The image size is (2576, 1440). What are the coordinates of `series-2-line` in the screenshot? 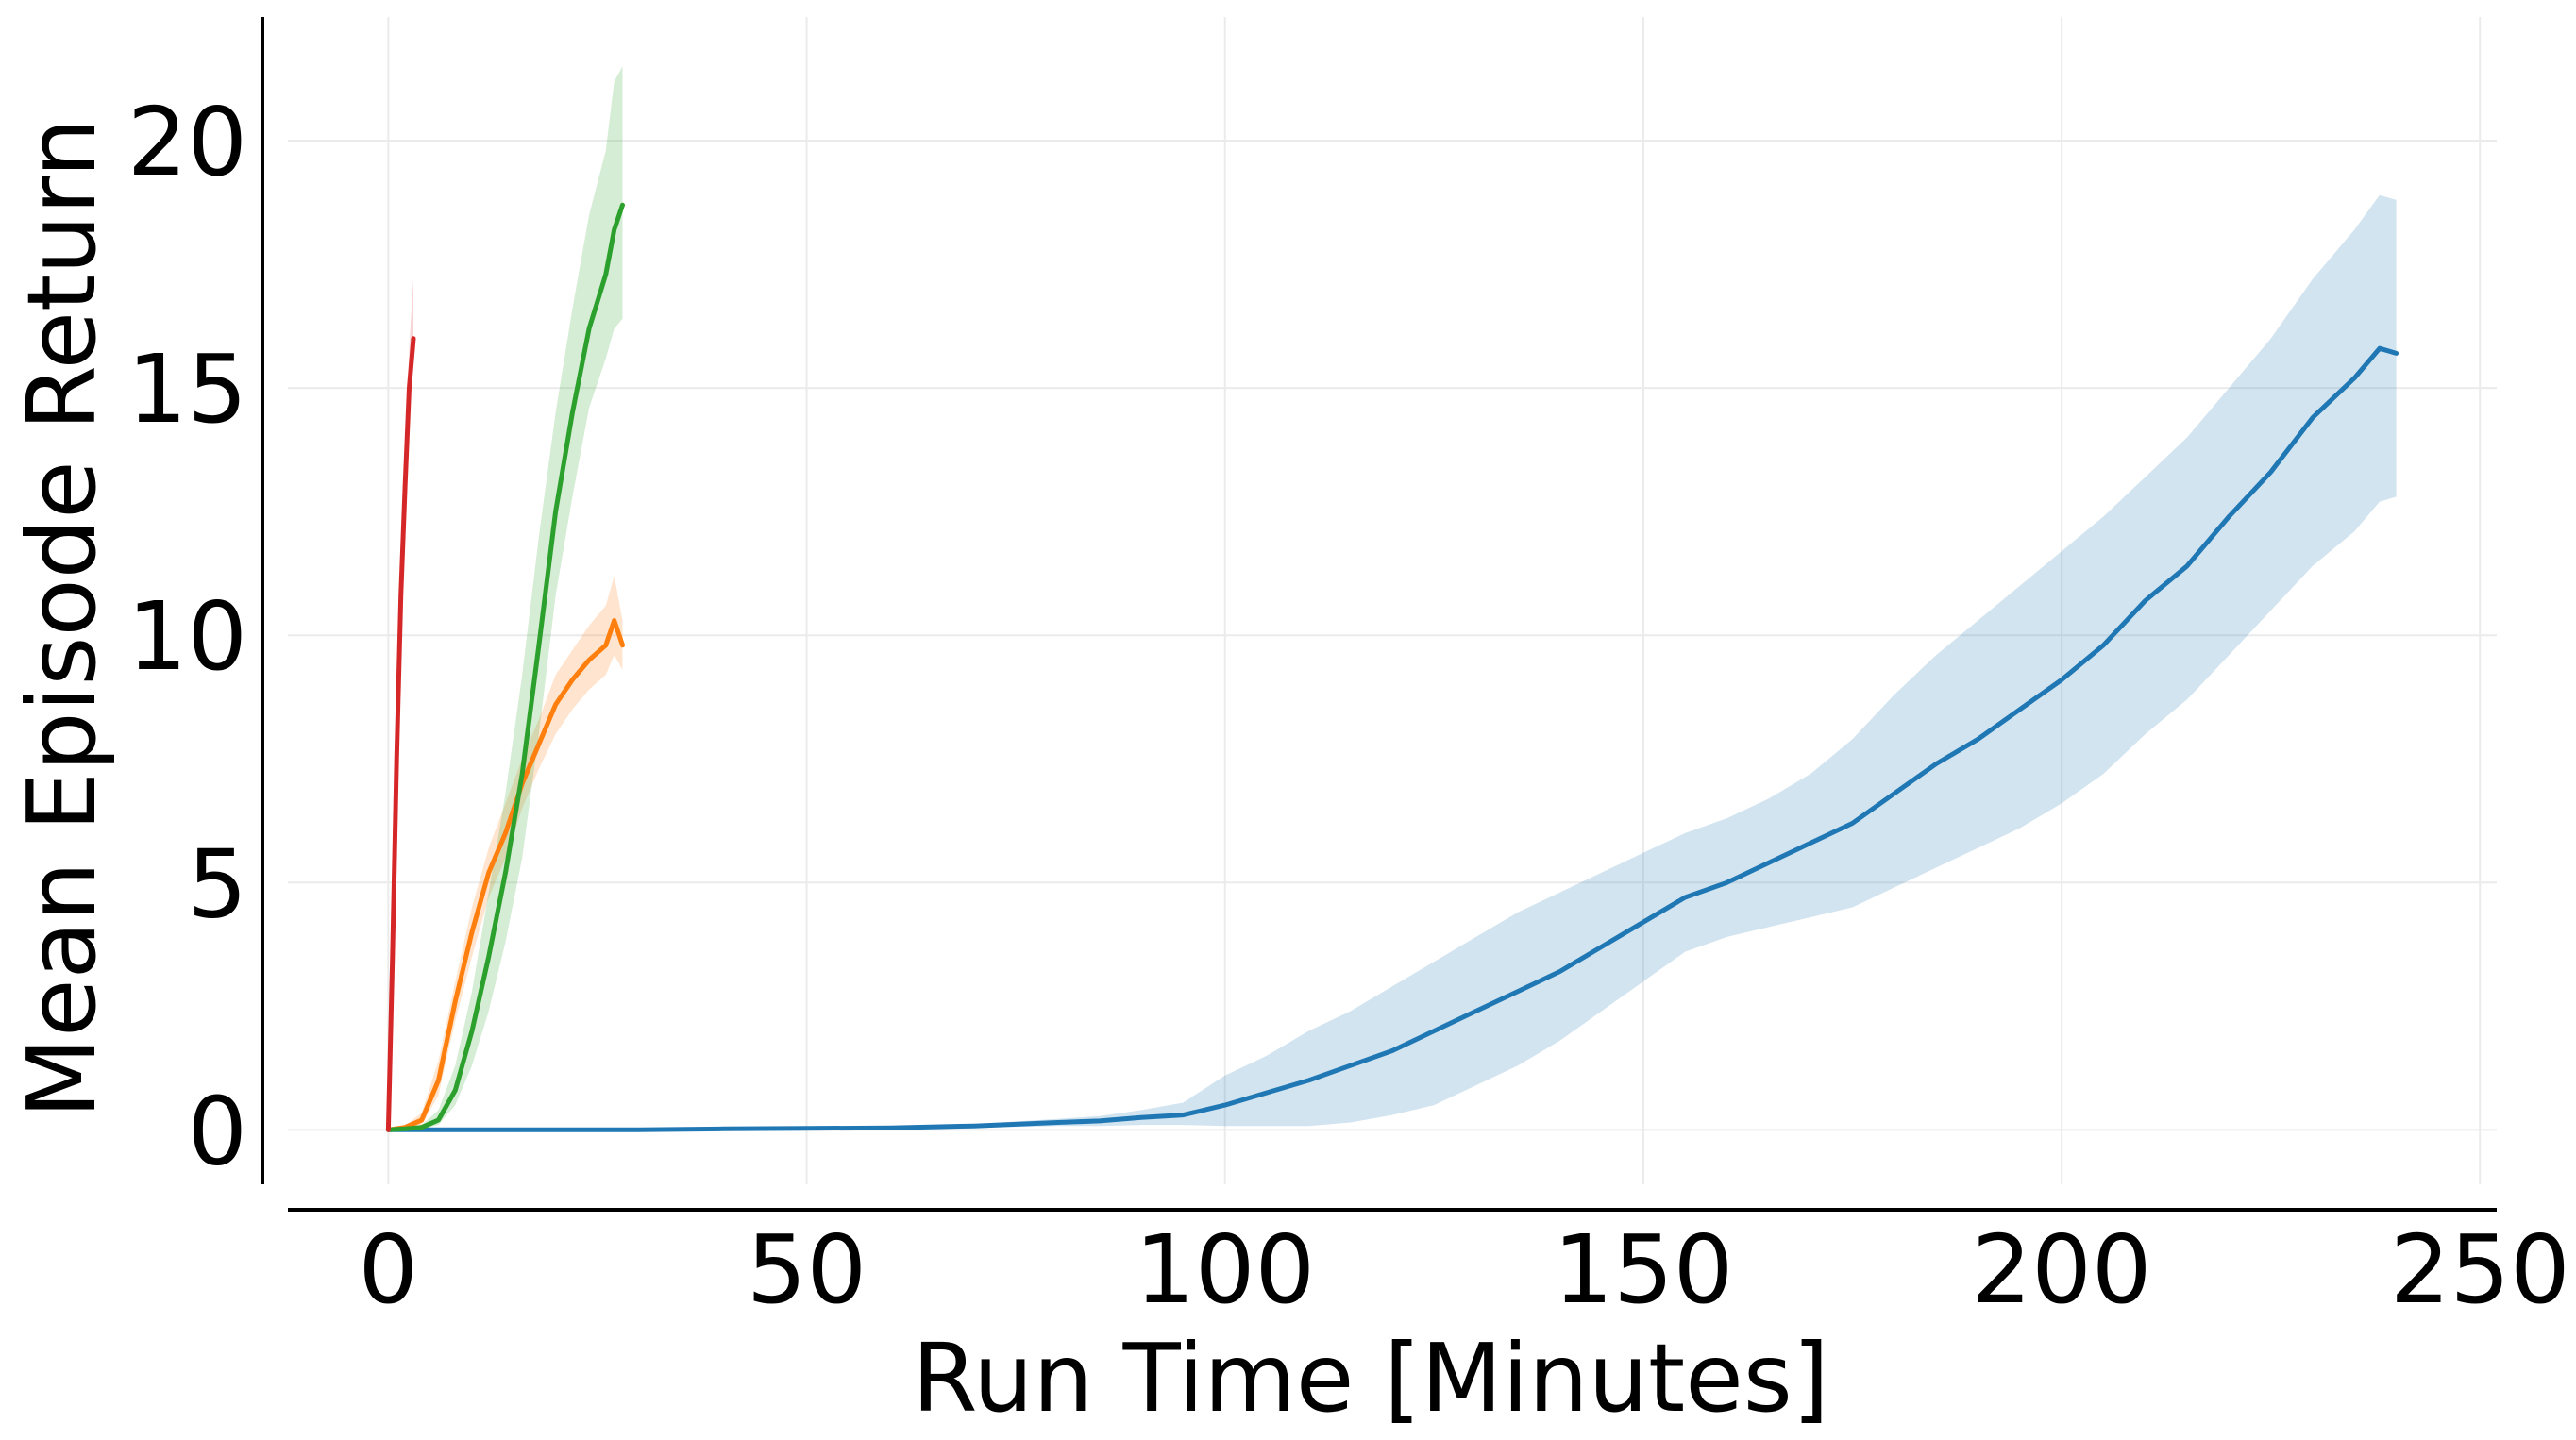 It's located at (505, 667).